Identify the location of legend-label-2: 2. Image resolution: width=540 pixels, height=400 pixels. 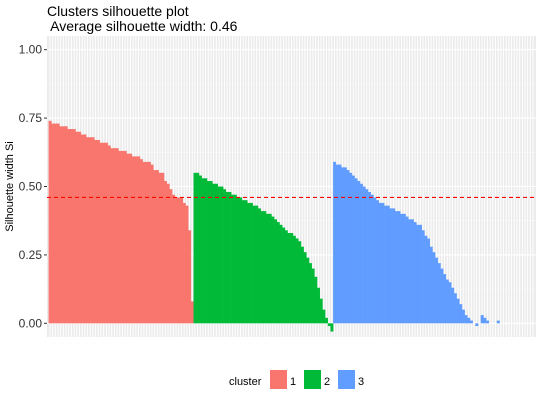
(327, 382).